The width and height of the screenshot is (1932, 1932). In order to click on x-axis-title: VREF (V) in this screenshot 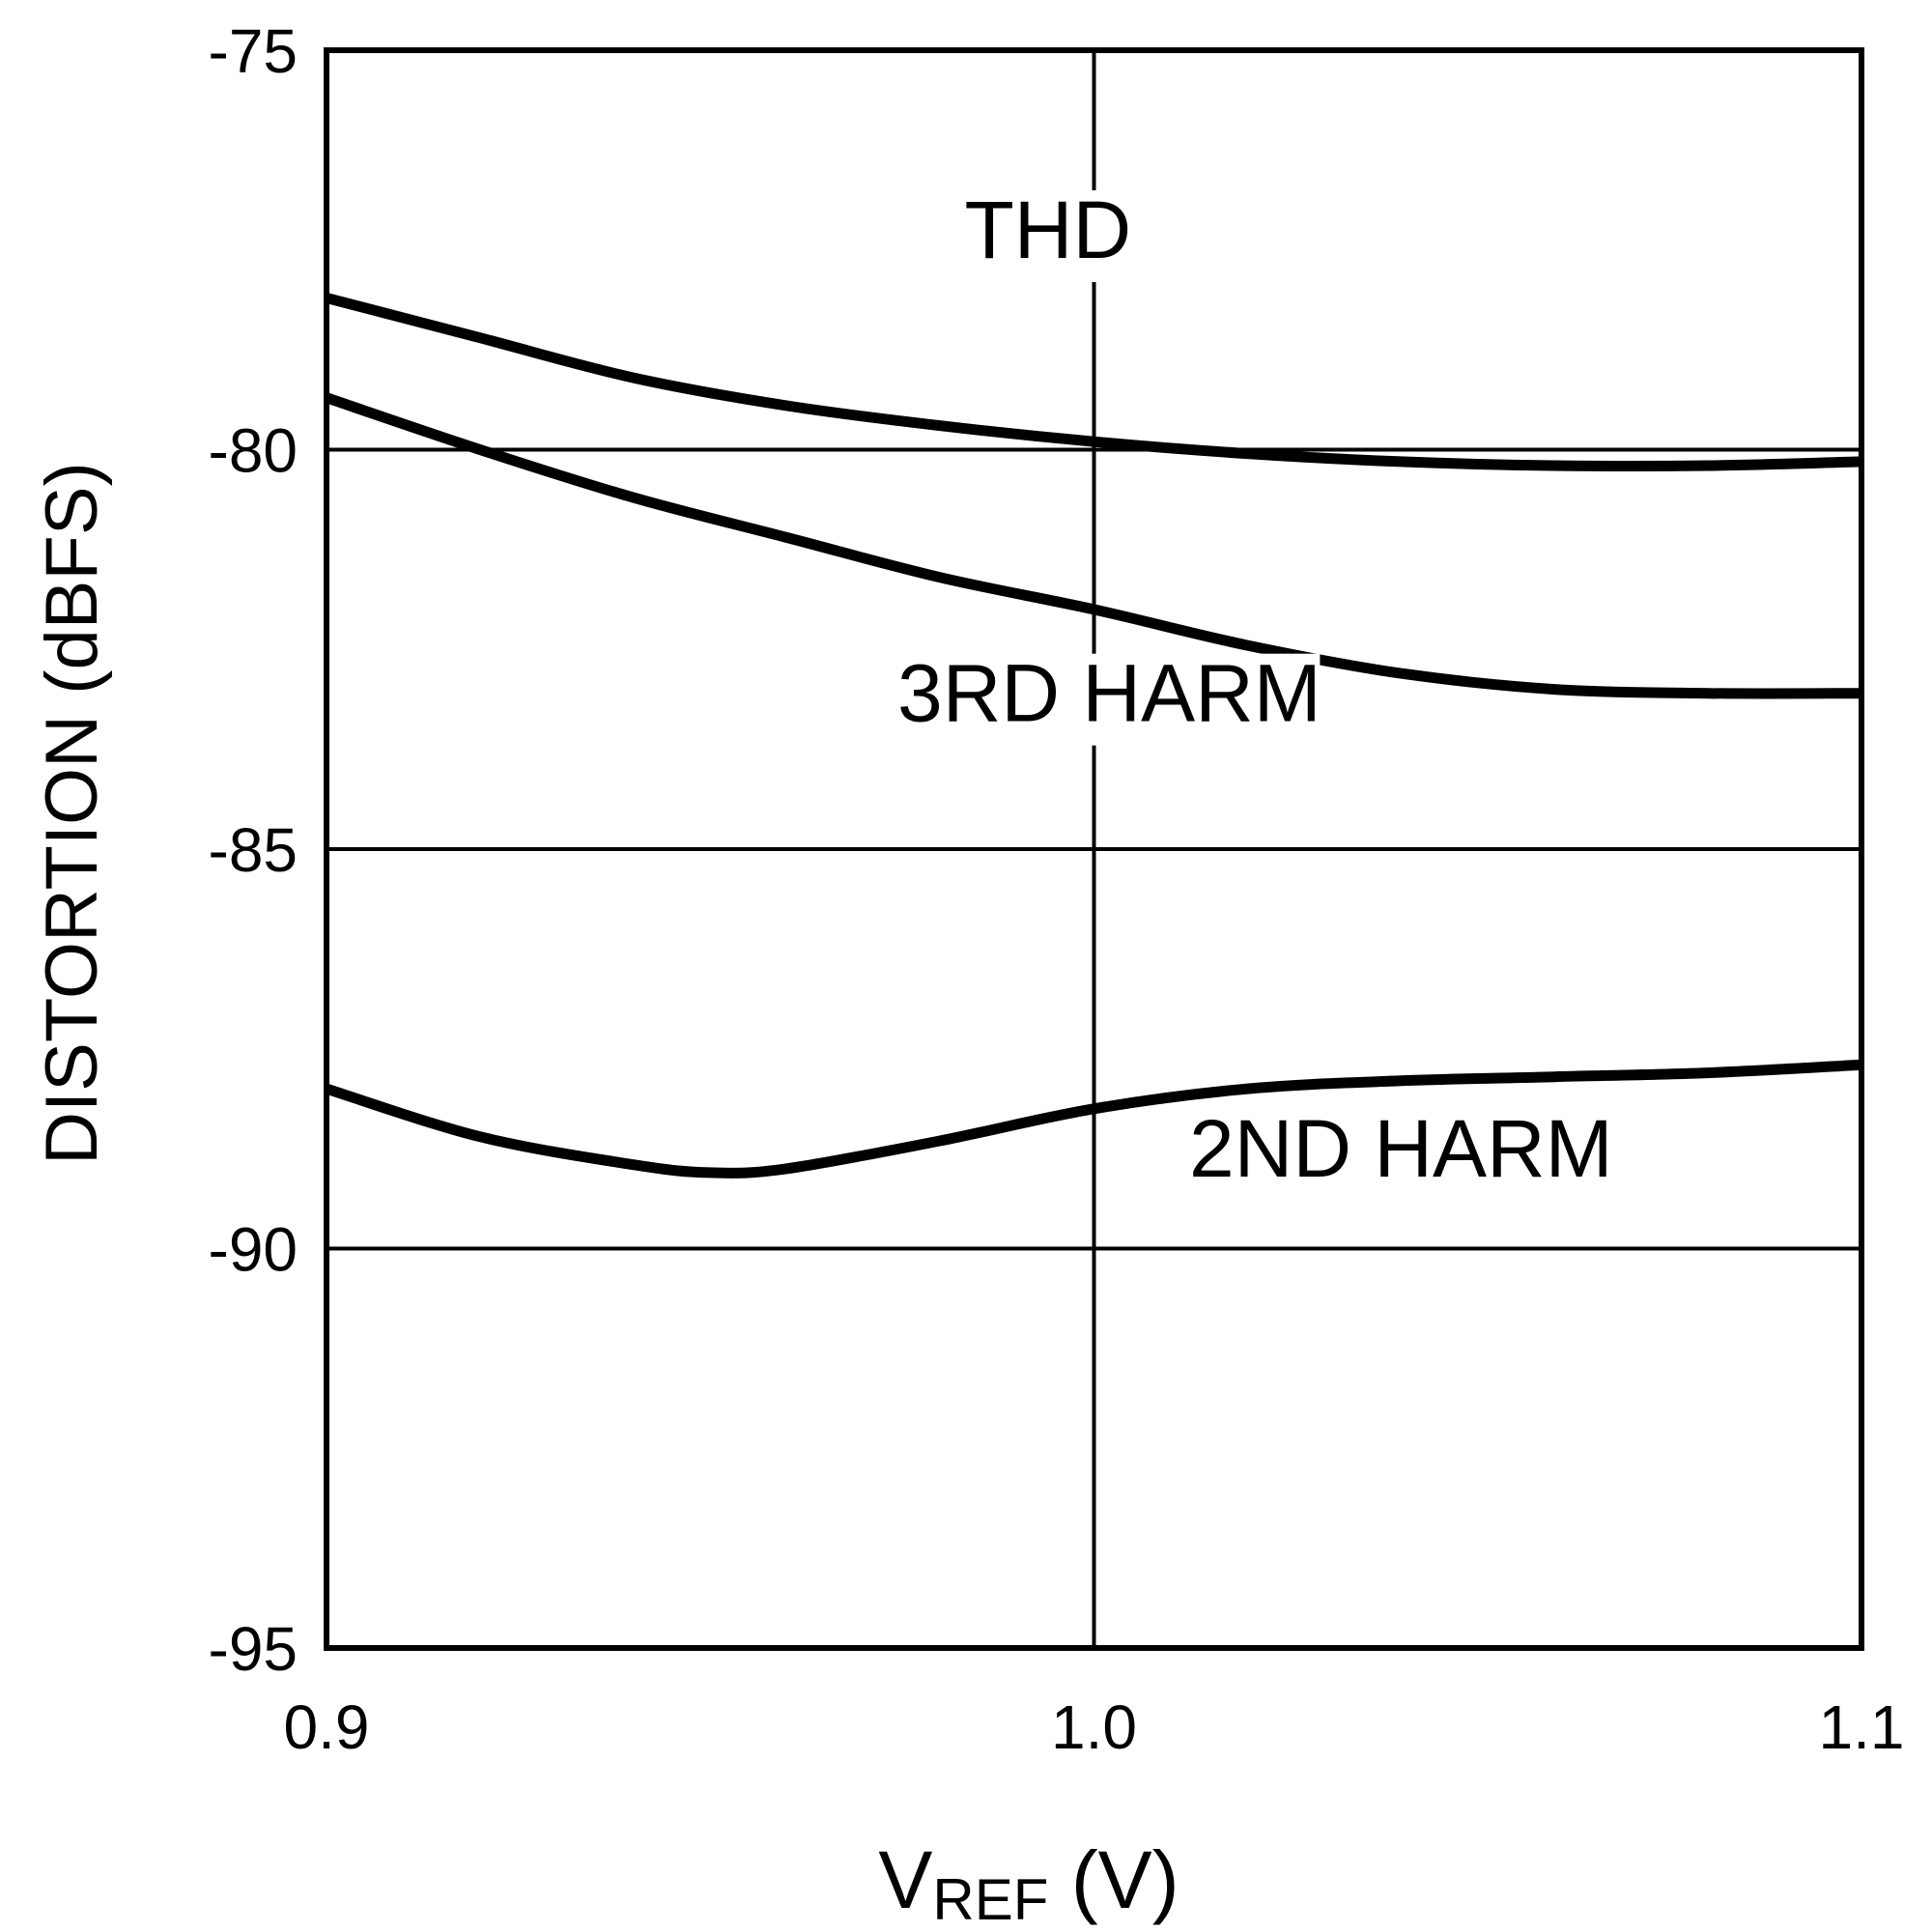, I will do `click(1028, 1883)`.